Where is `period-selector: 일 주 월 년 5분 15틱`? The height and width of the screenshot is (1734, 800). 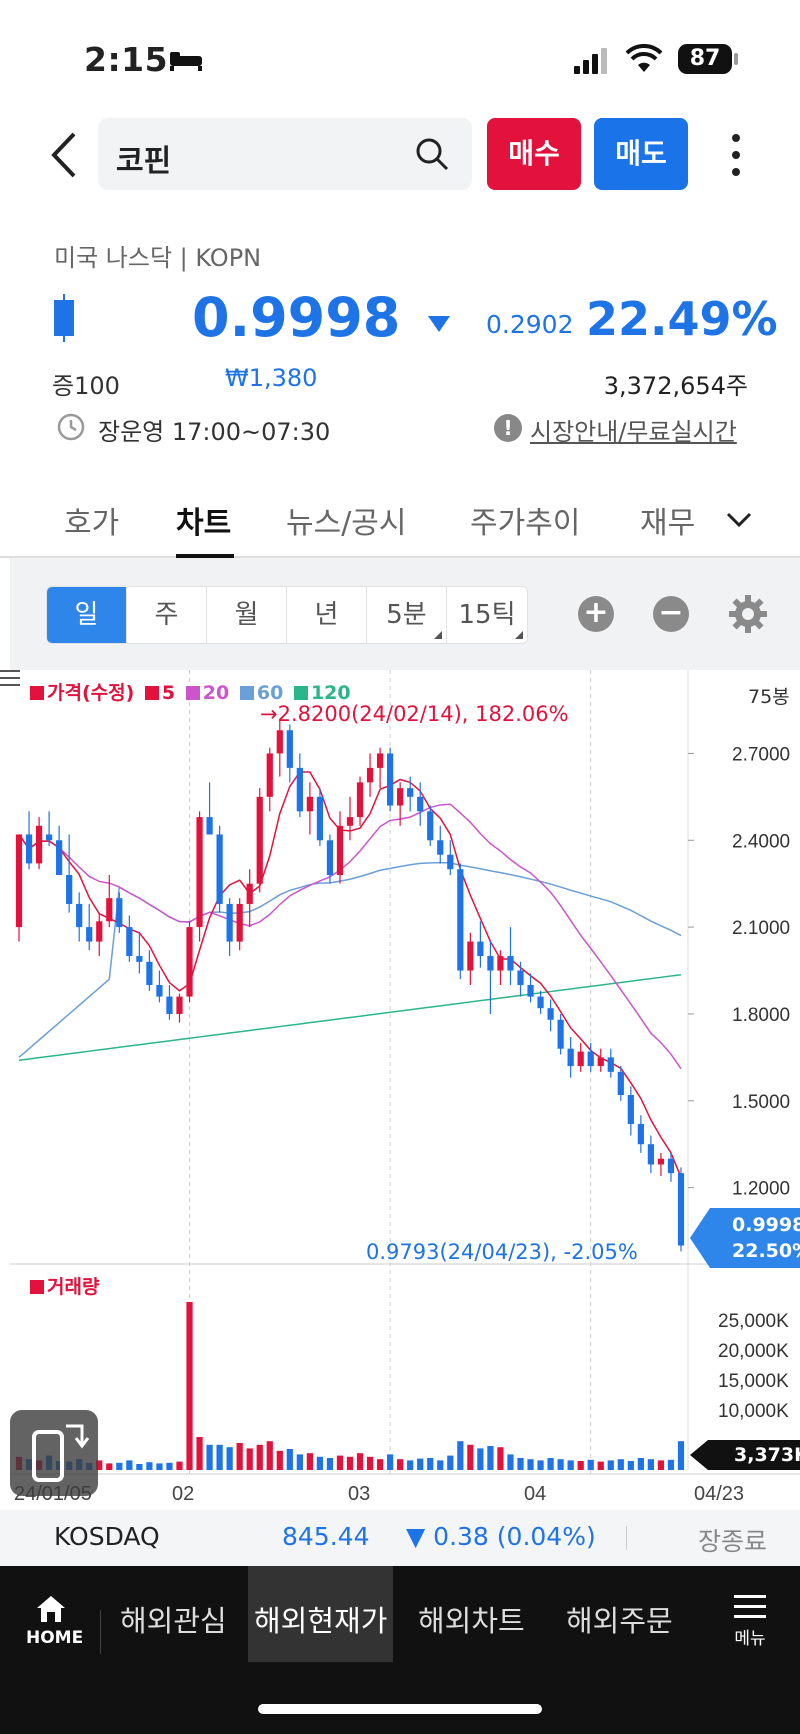 period-selector: 일 주 월 년 5분 15틱 is located at coordinates (287, 615).